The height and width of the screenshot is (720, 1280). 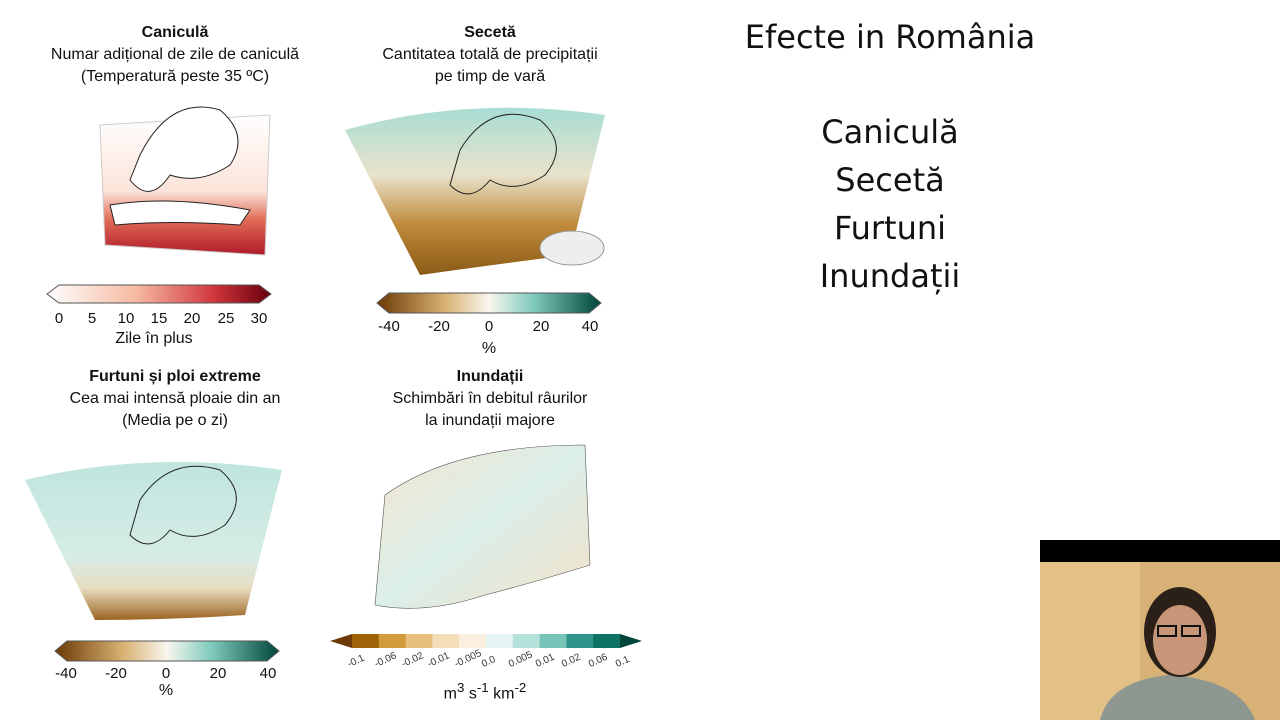 What do you see at coordinates (468, 659) in the screenshot?
I see `colorbar-tick: -0.005` at bounding box center [468, 659].